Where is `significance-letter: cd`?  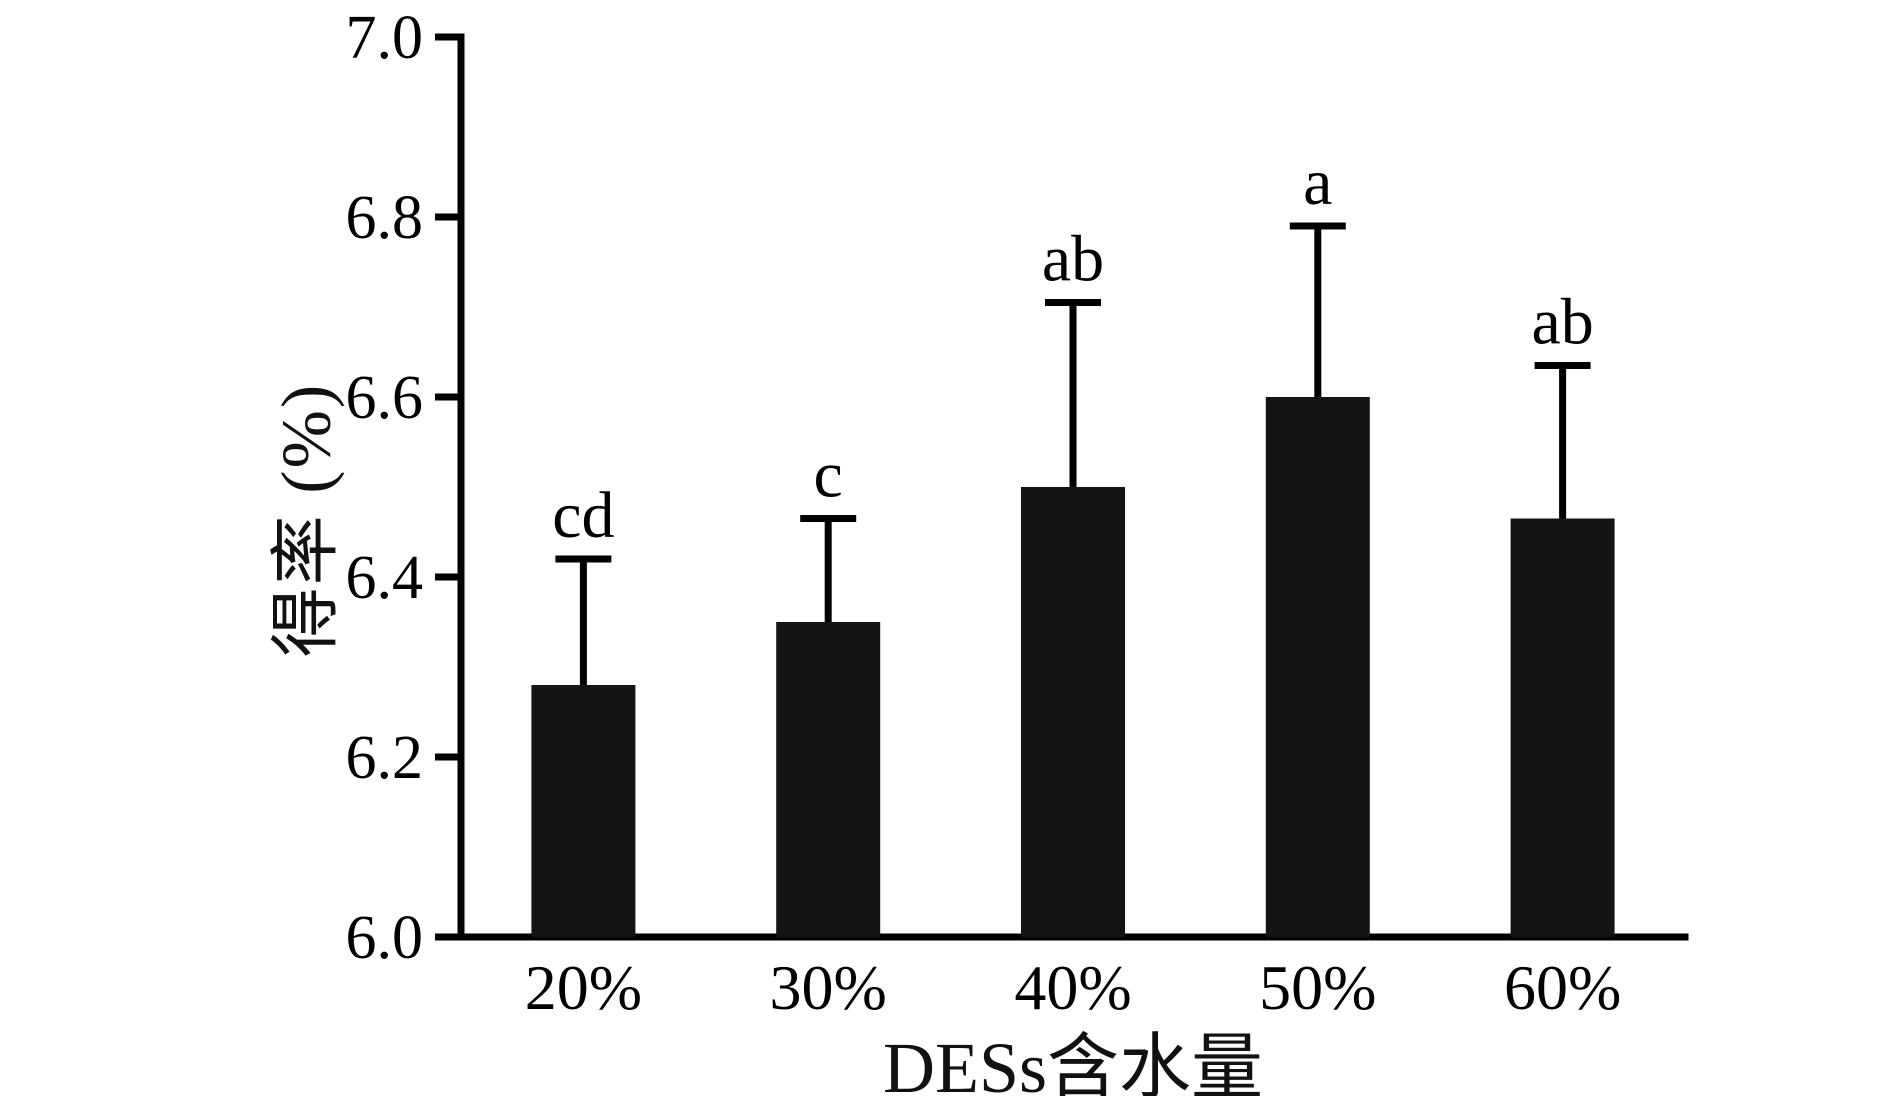 significance-letter: cd is located at coordinates (583, 515).